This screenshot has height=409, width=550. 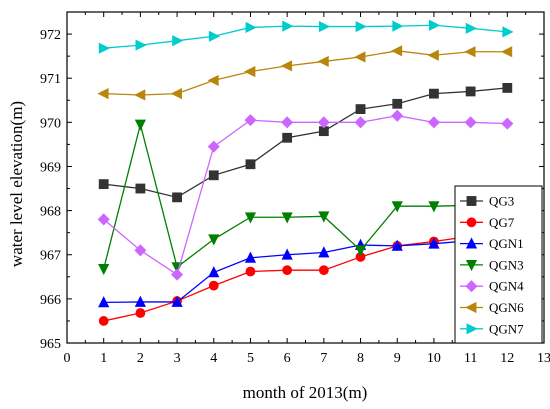 I want to click on x-tick-label: 1, so click(x=103, y=358).